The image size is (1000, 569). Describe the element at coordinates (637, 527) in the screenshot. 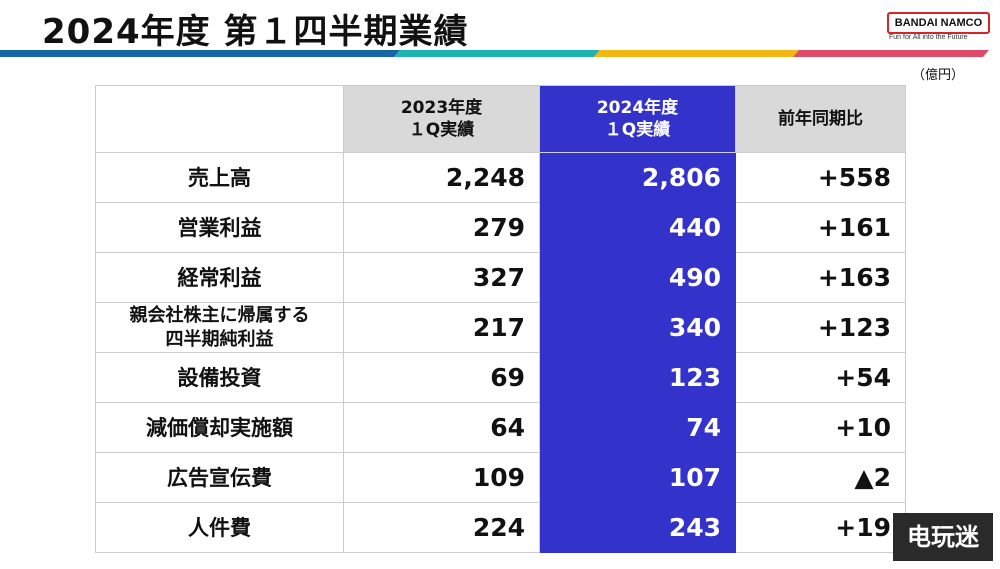

I see `value-2024: 243` at that location.